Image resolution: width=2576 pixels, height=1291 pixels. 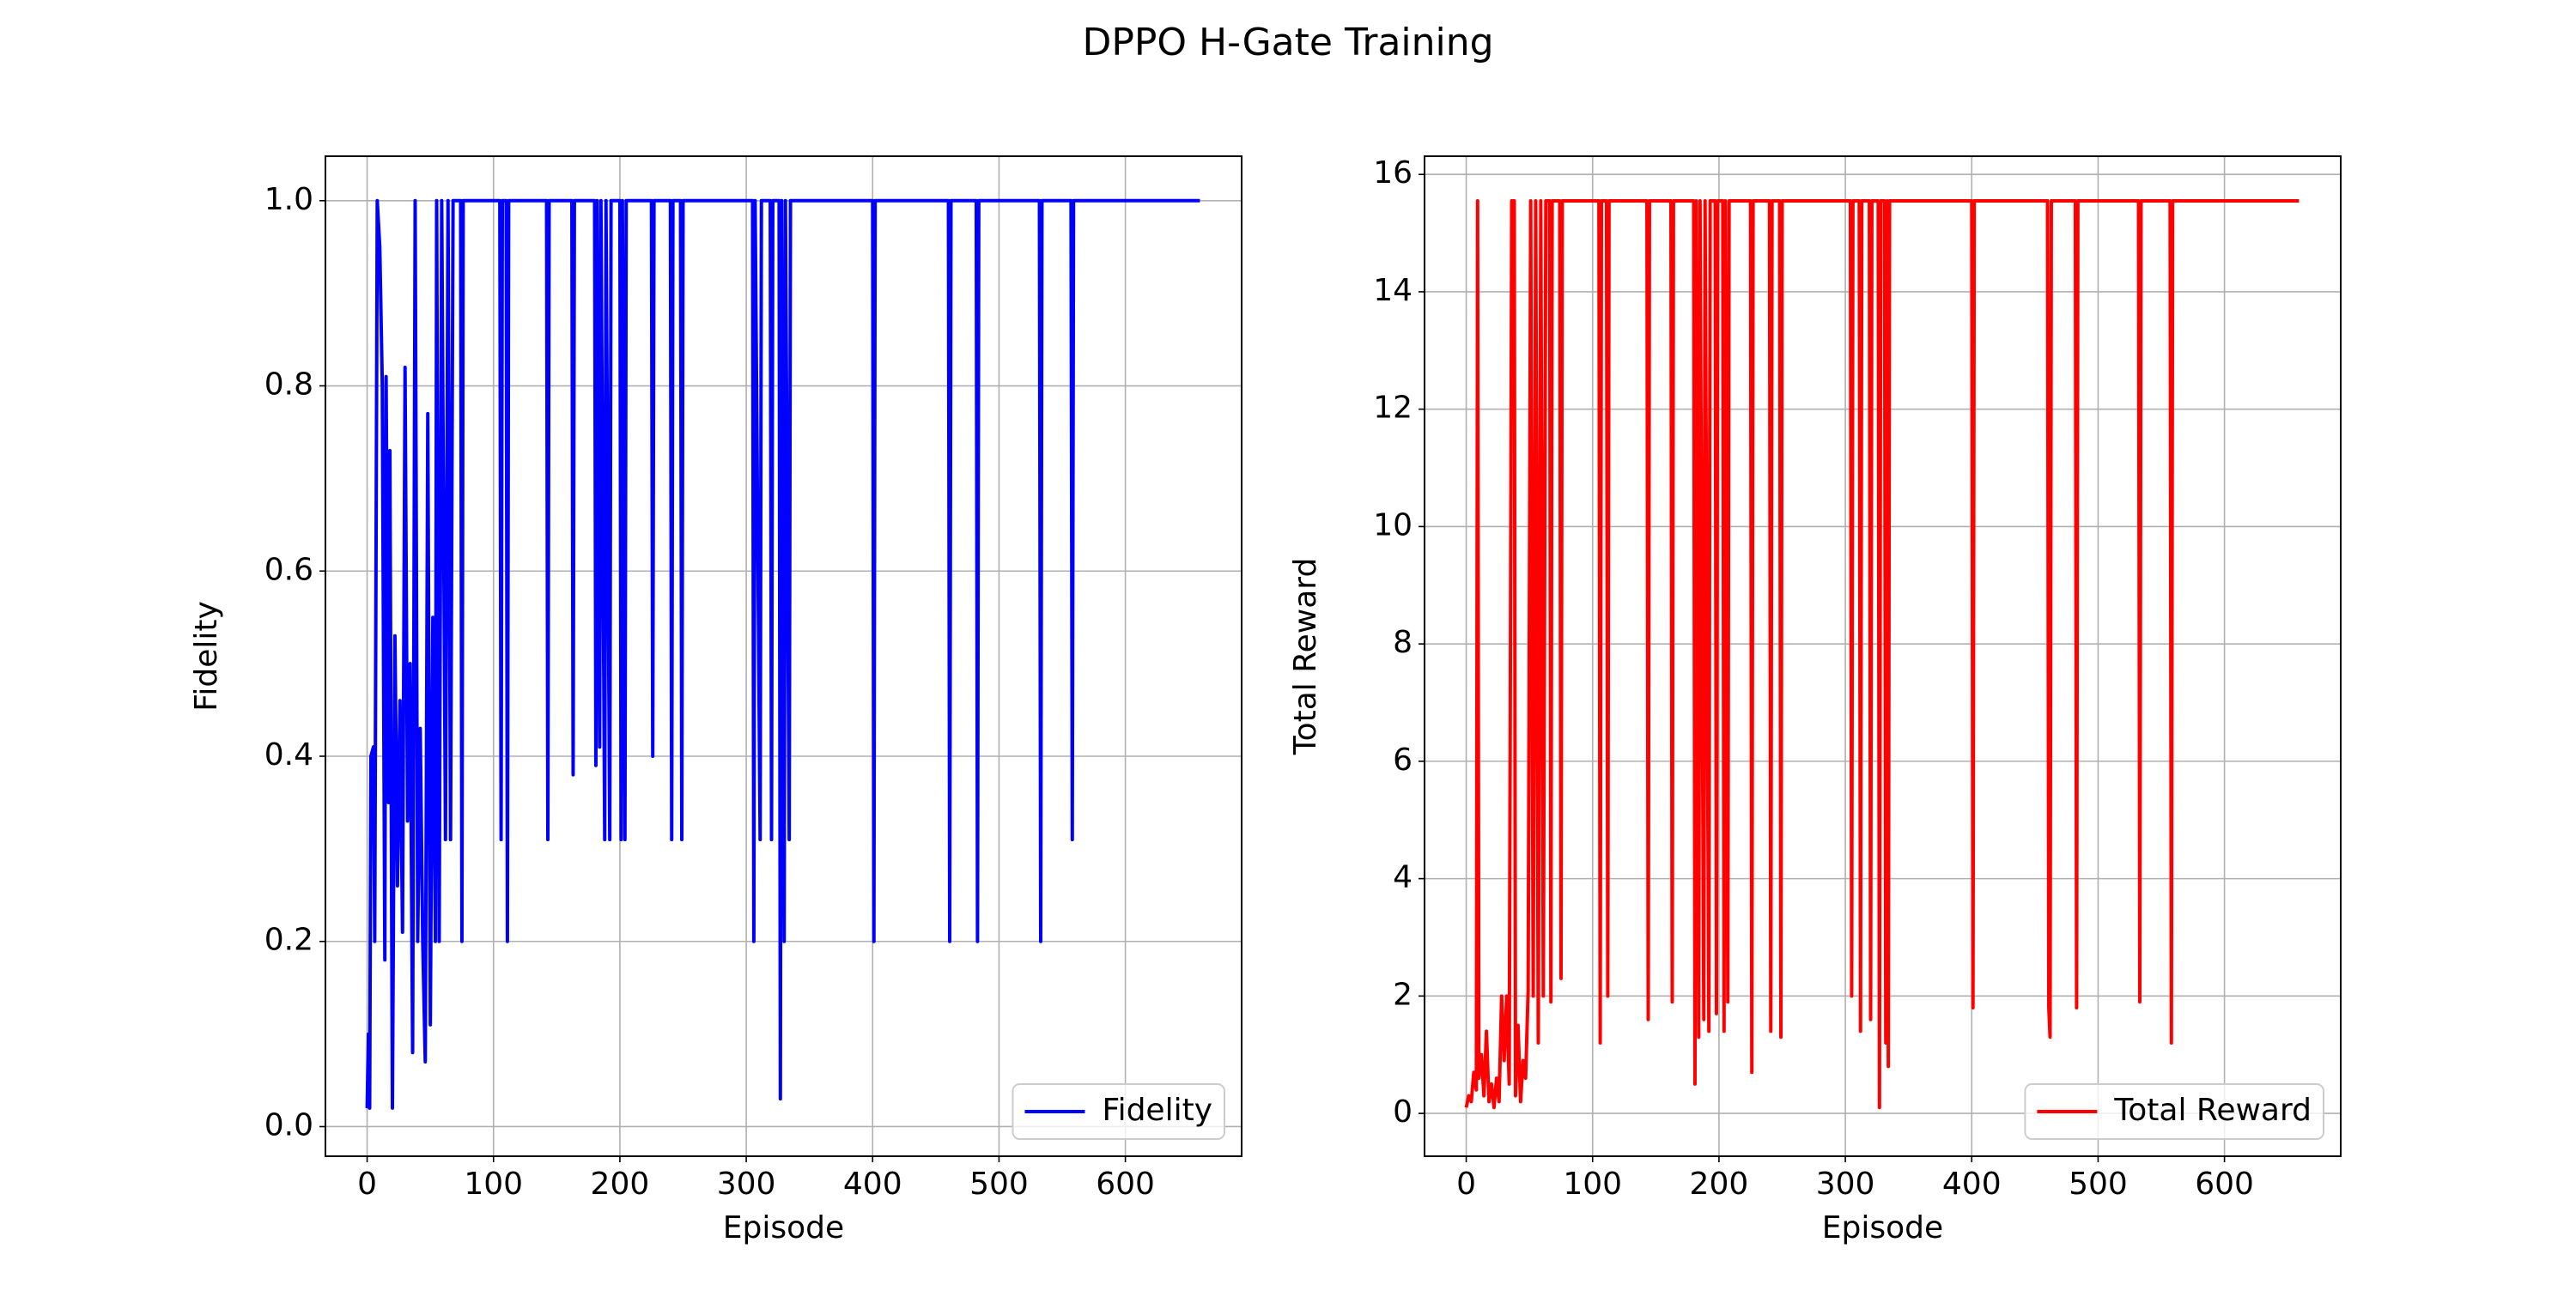 What do you see at coordinates (289, 385) in the screenshot?
I see `y-tick-label: 0.8` at bounding box center [289, 385].